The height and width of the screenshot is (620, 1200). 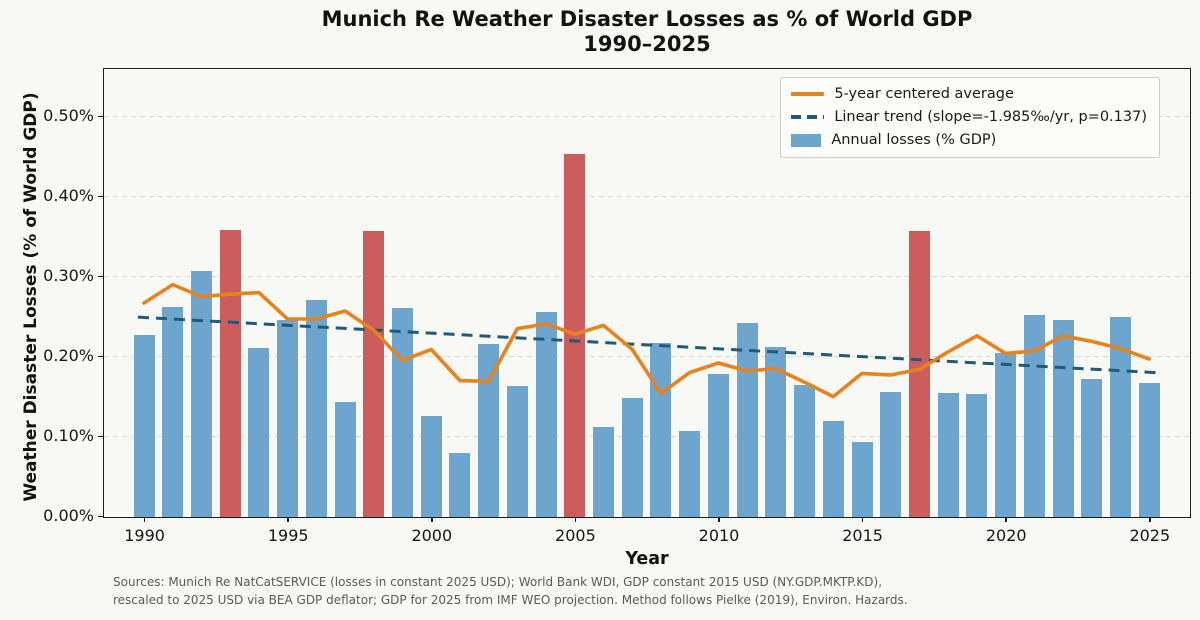 I want to click on bar-2010, so click(x=718, y=445).